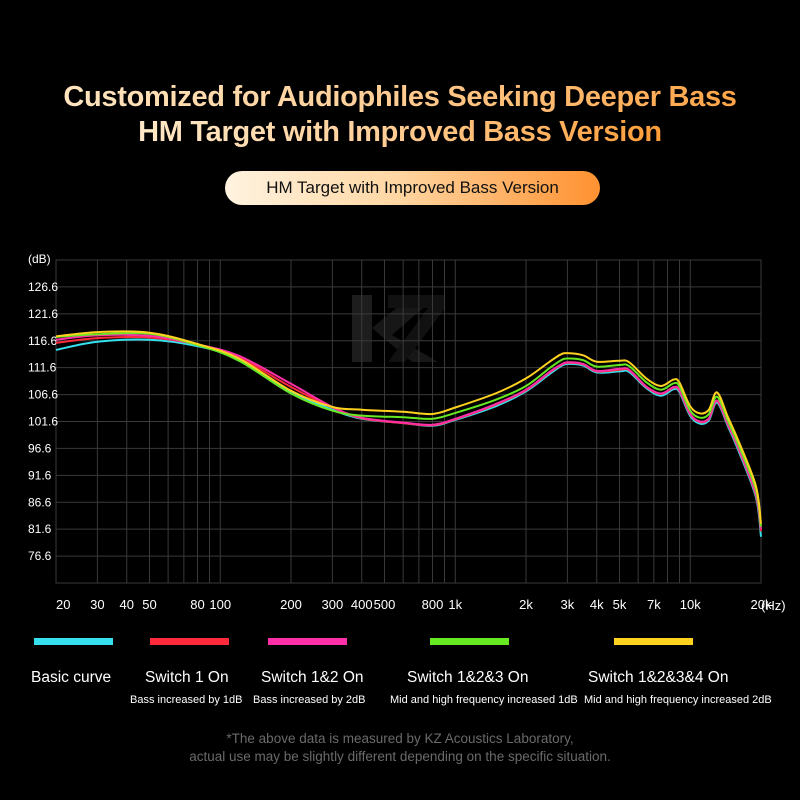 The height and width of the screenshot is (800, 800). Describe the element at coordinates (40, 475) in the screenshot. I see `y-tick-label: 91.6` at that location.